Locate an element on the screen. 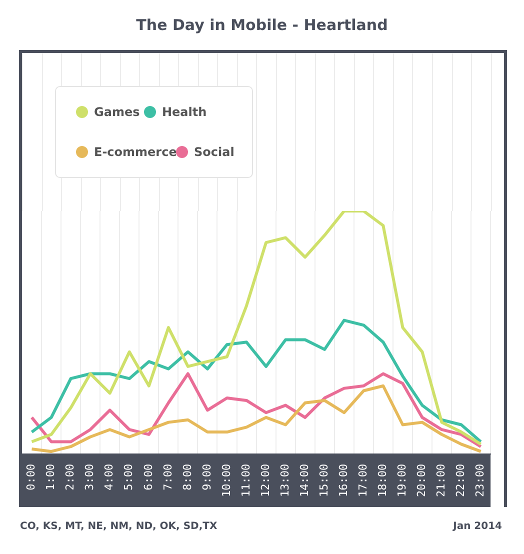 This screenshot has width=524, height=554. legend-label: Social is located at coordinates (214, 152).